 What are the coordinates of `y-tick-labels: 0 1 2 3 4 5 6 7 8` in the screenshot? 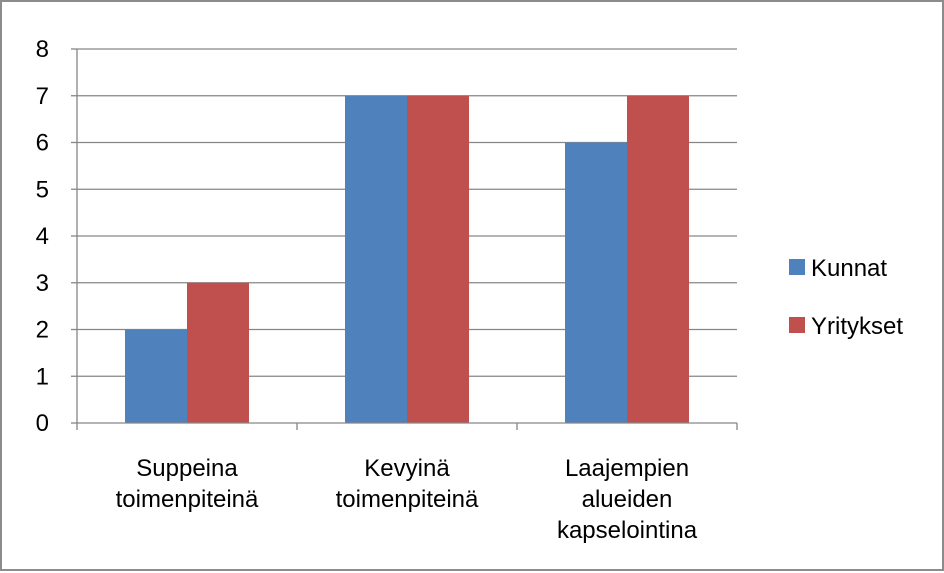 It's located at (42, 236).